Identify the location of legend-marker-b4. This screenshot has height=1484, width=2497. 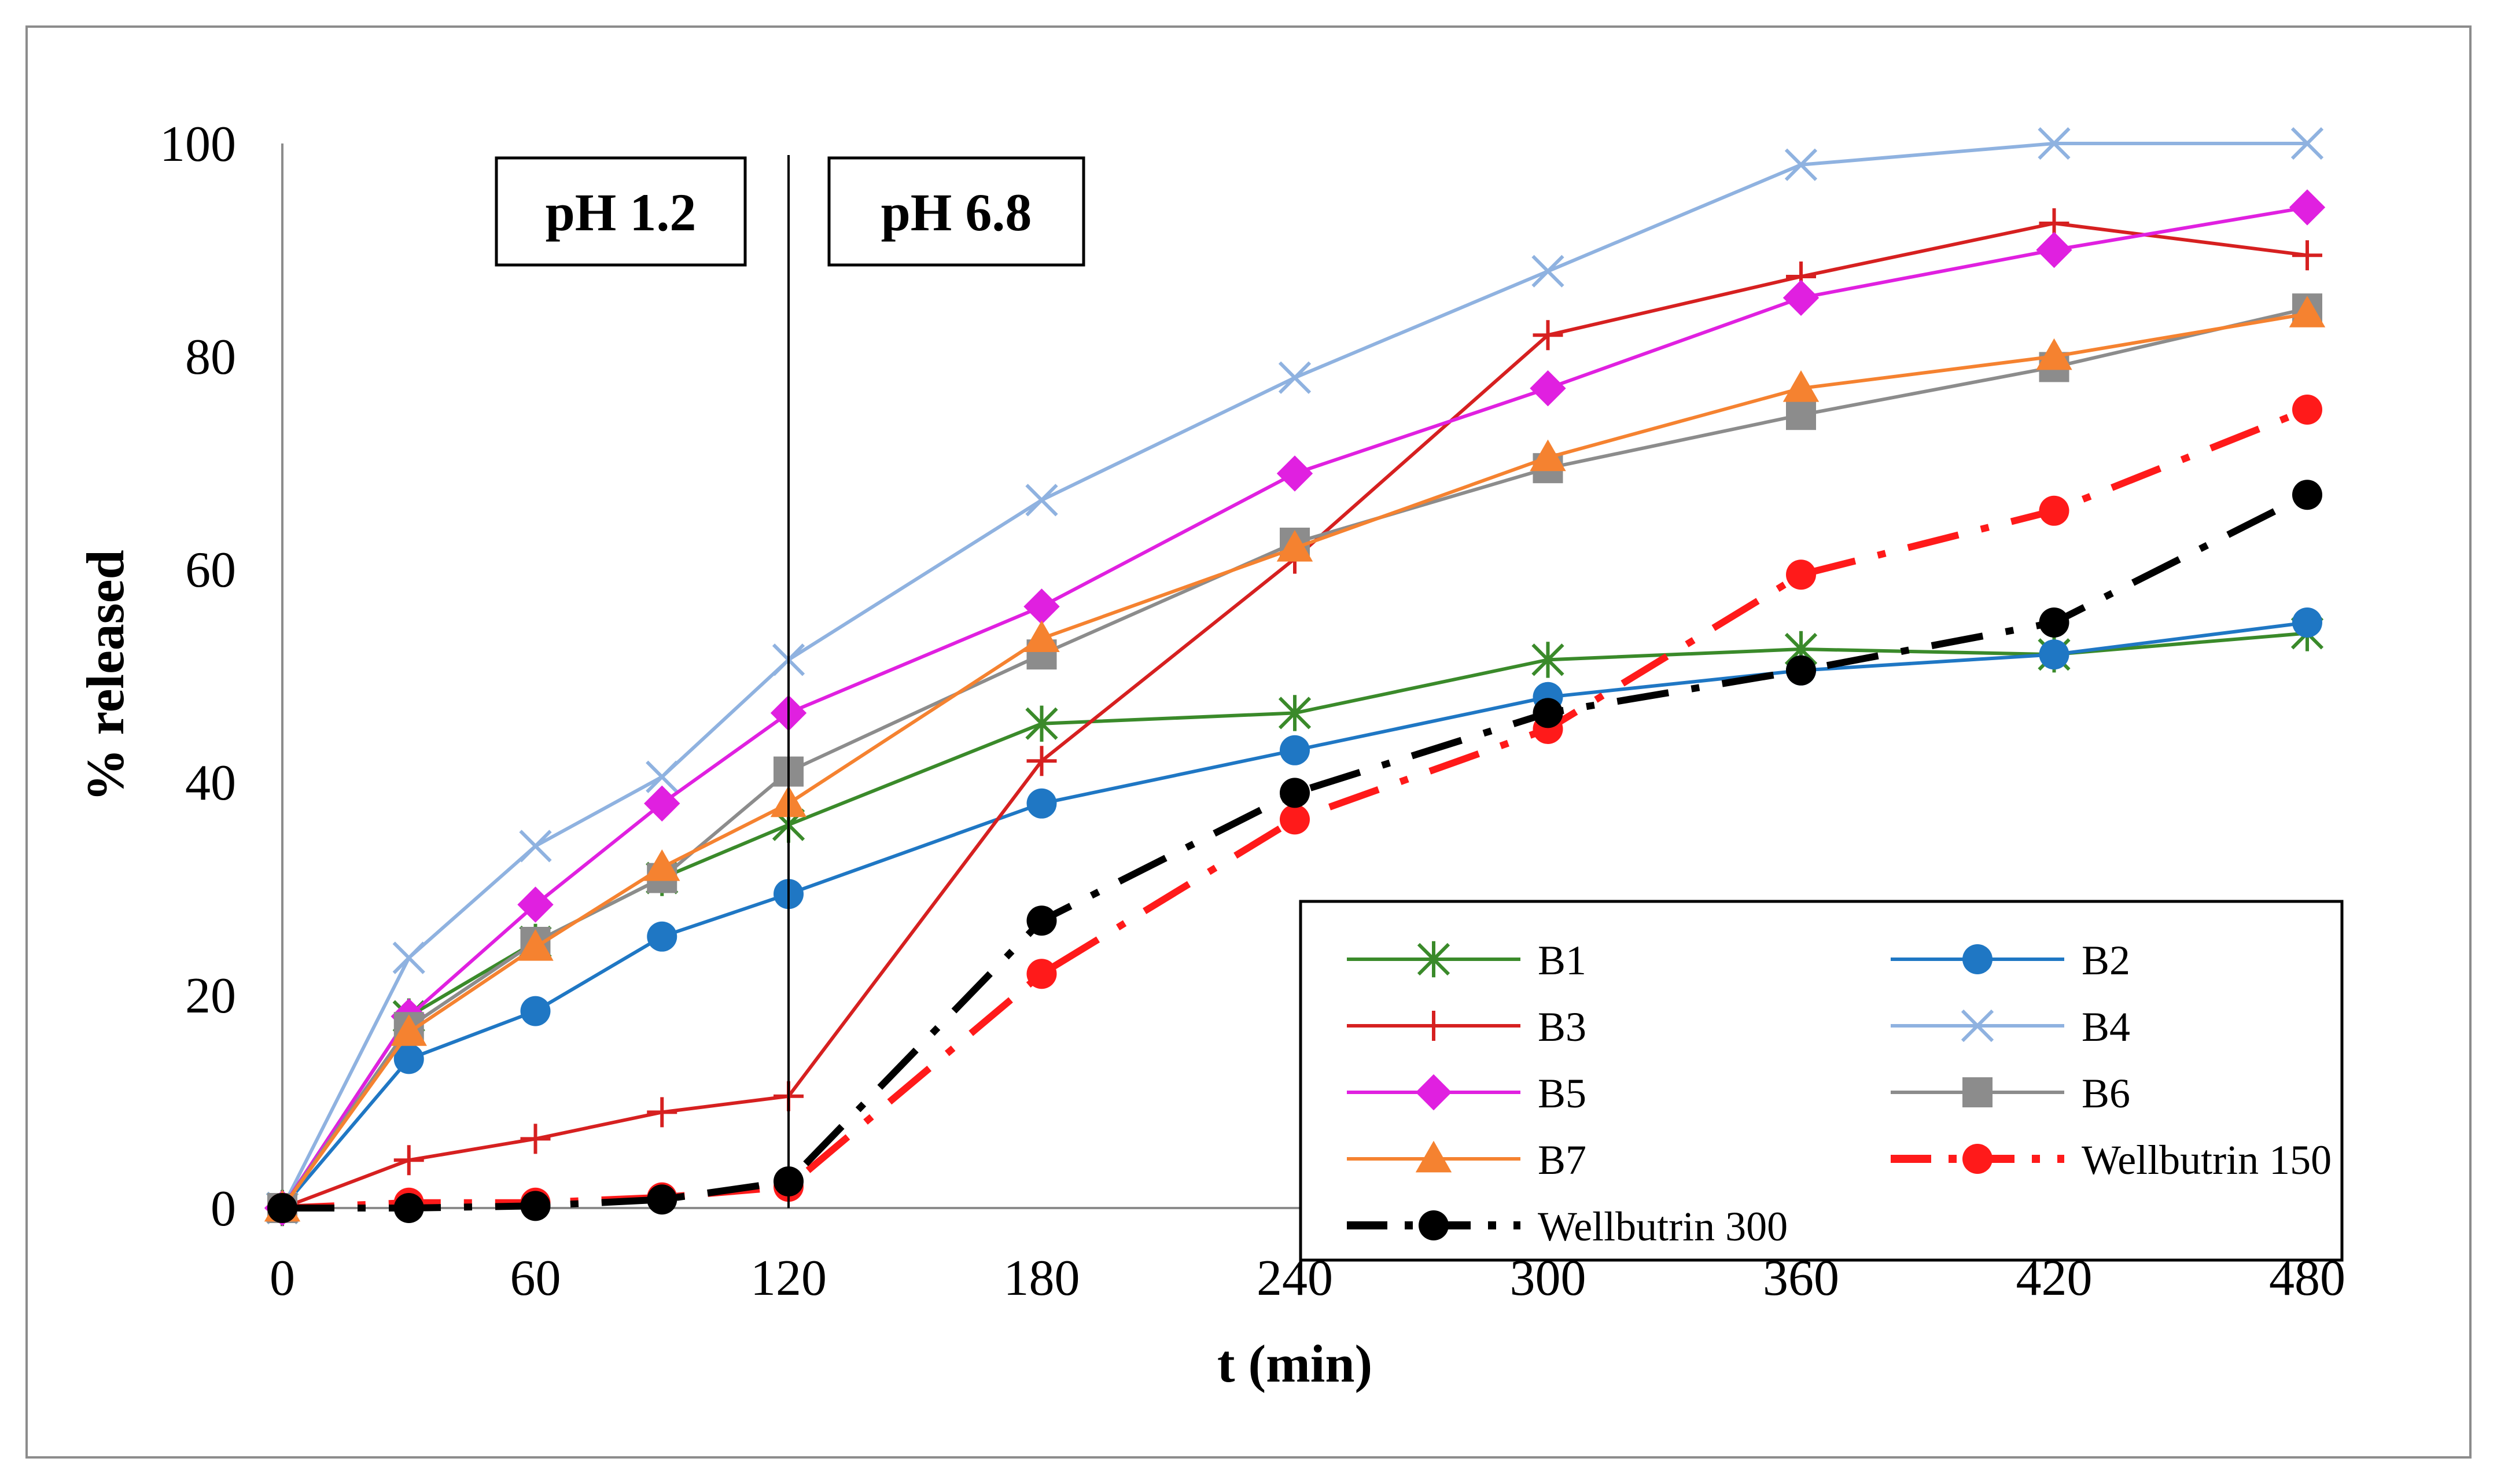
(1977, 1026).